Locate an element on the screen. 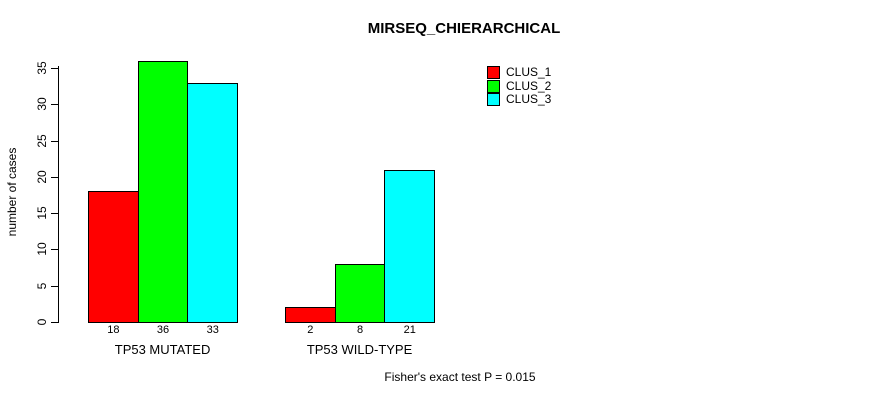 The width and height of the screenshot is (890, 400). bar-value-label: 21 is located at coordinates (409, 330).